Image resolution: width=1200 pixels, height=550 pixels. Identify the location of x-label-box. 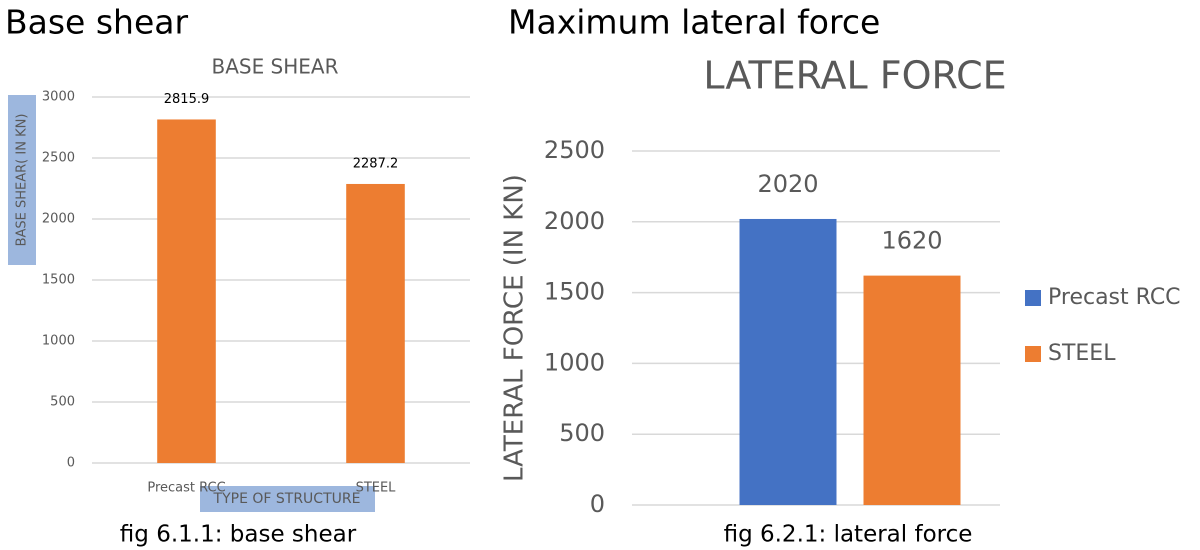
(287, 499).